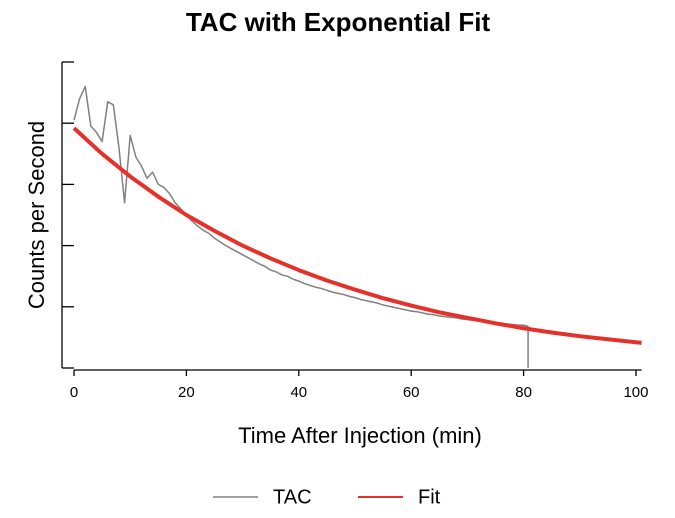 This screenshot has width=675, height=518. What do you see at coordinates (523, 392) in the screenshot?
I see `x-tick-label: 80` at bounding box center [523, 392].